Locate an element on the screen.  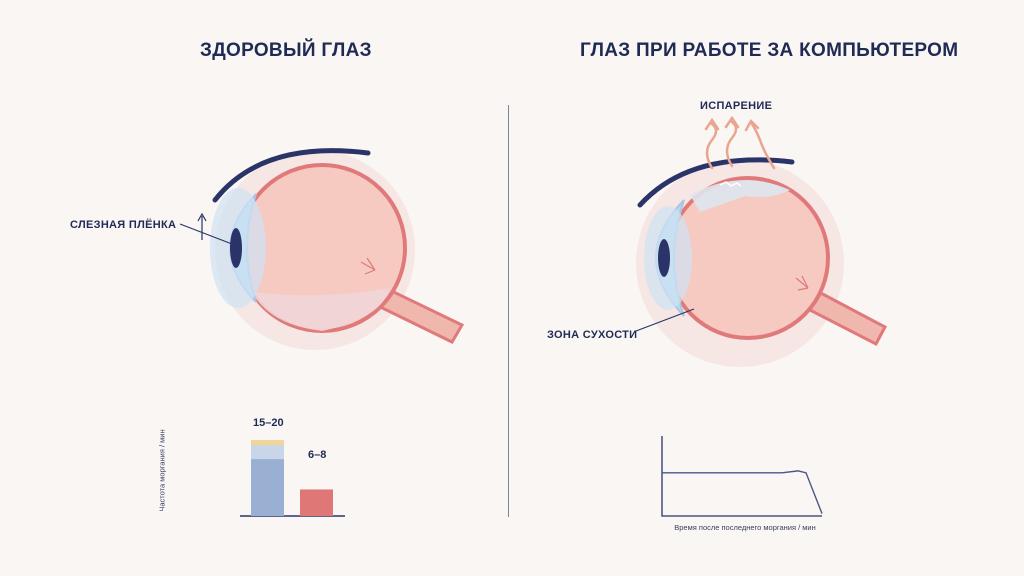
line-chart-x-axis-label: Время после последнего моргания / мин is located at coordinates (745, 527).